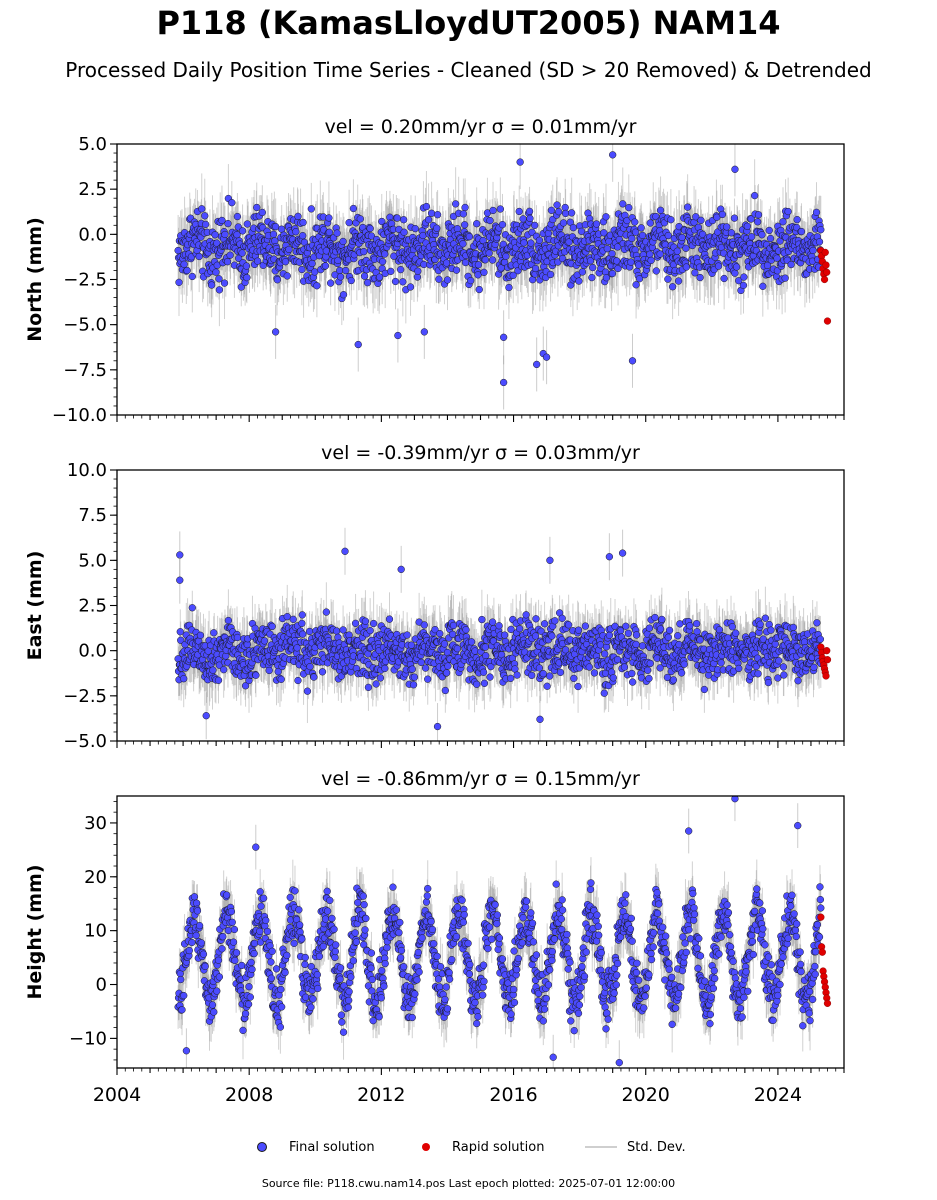 The image size is (937, 1200). Describe the element at coordinates (92, 144) in the screenshot. I see `y-tick-label: 5.0` at that location.